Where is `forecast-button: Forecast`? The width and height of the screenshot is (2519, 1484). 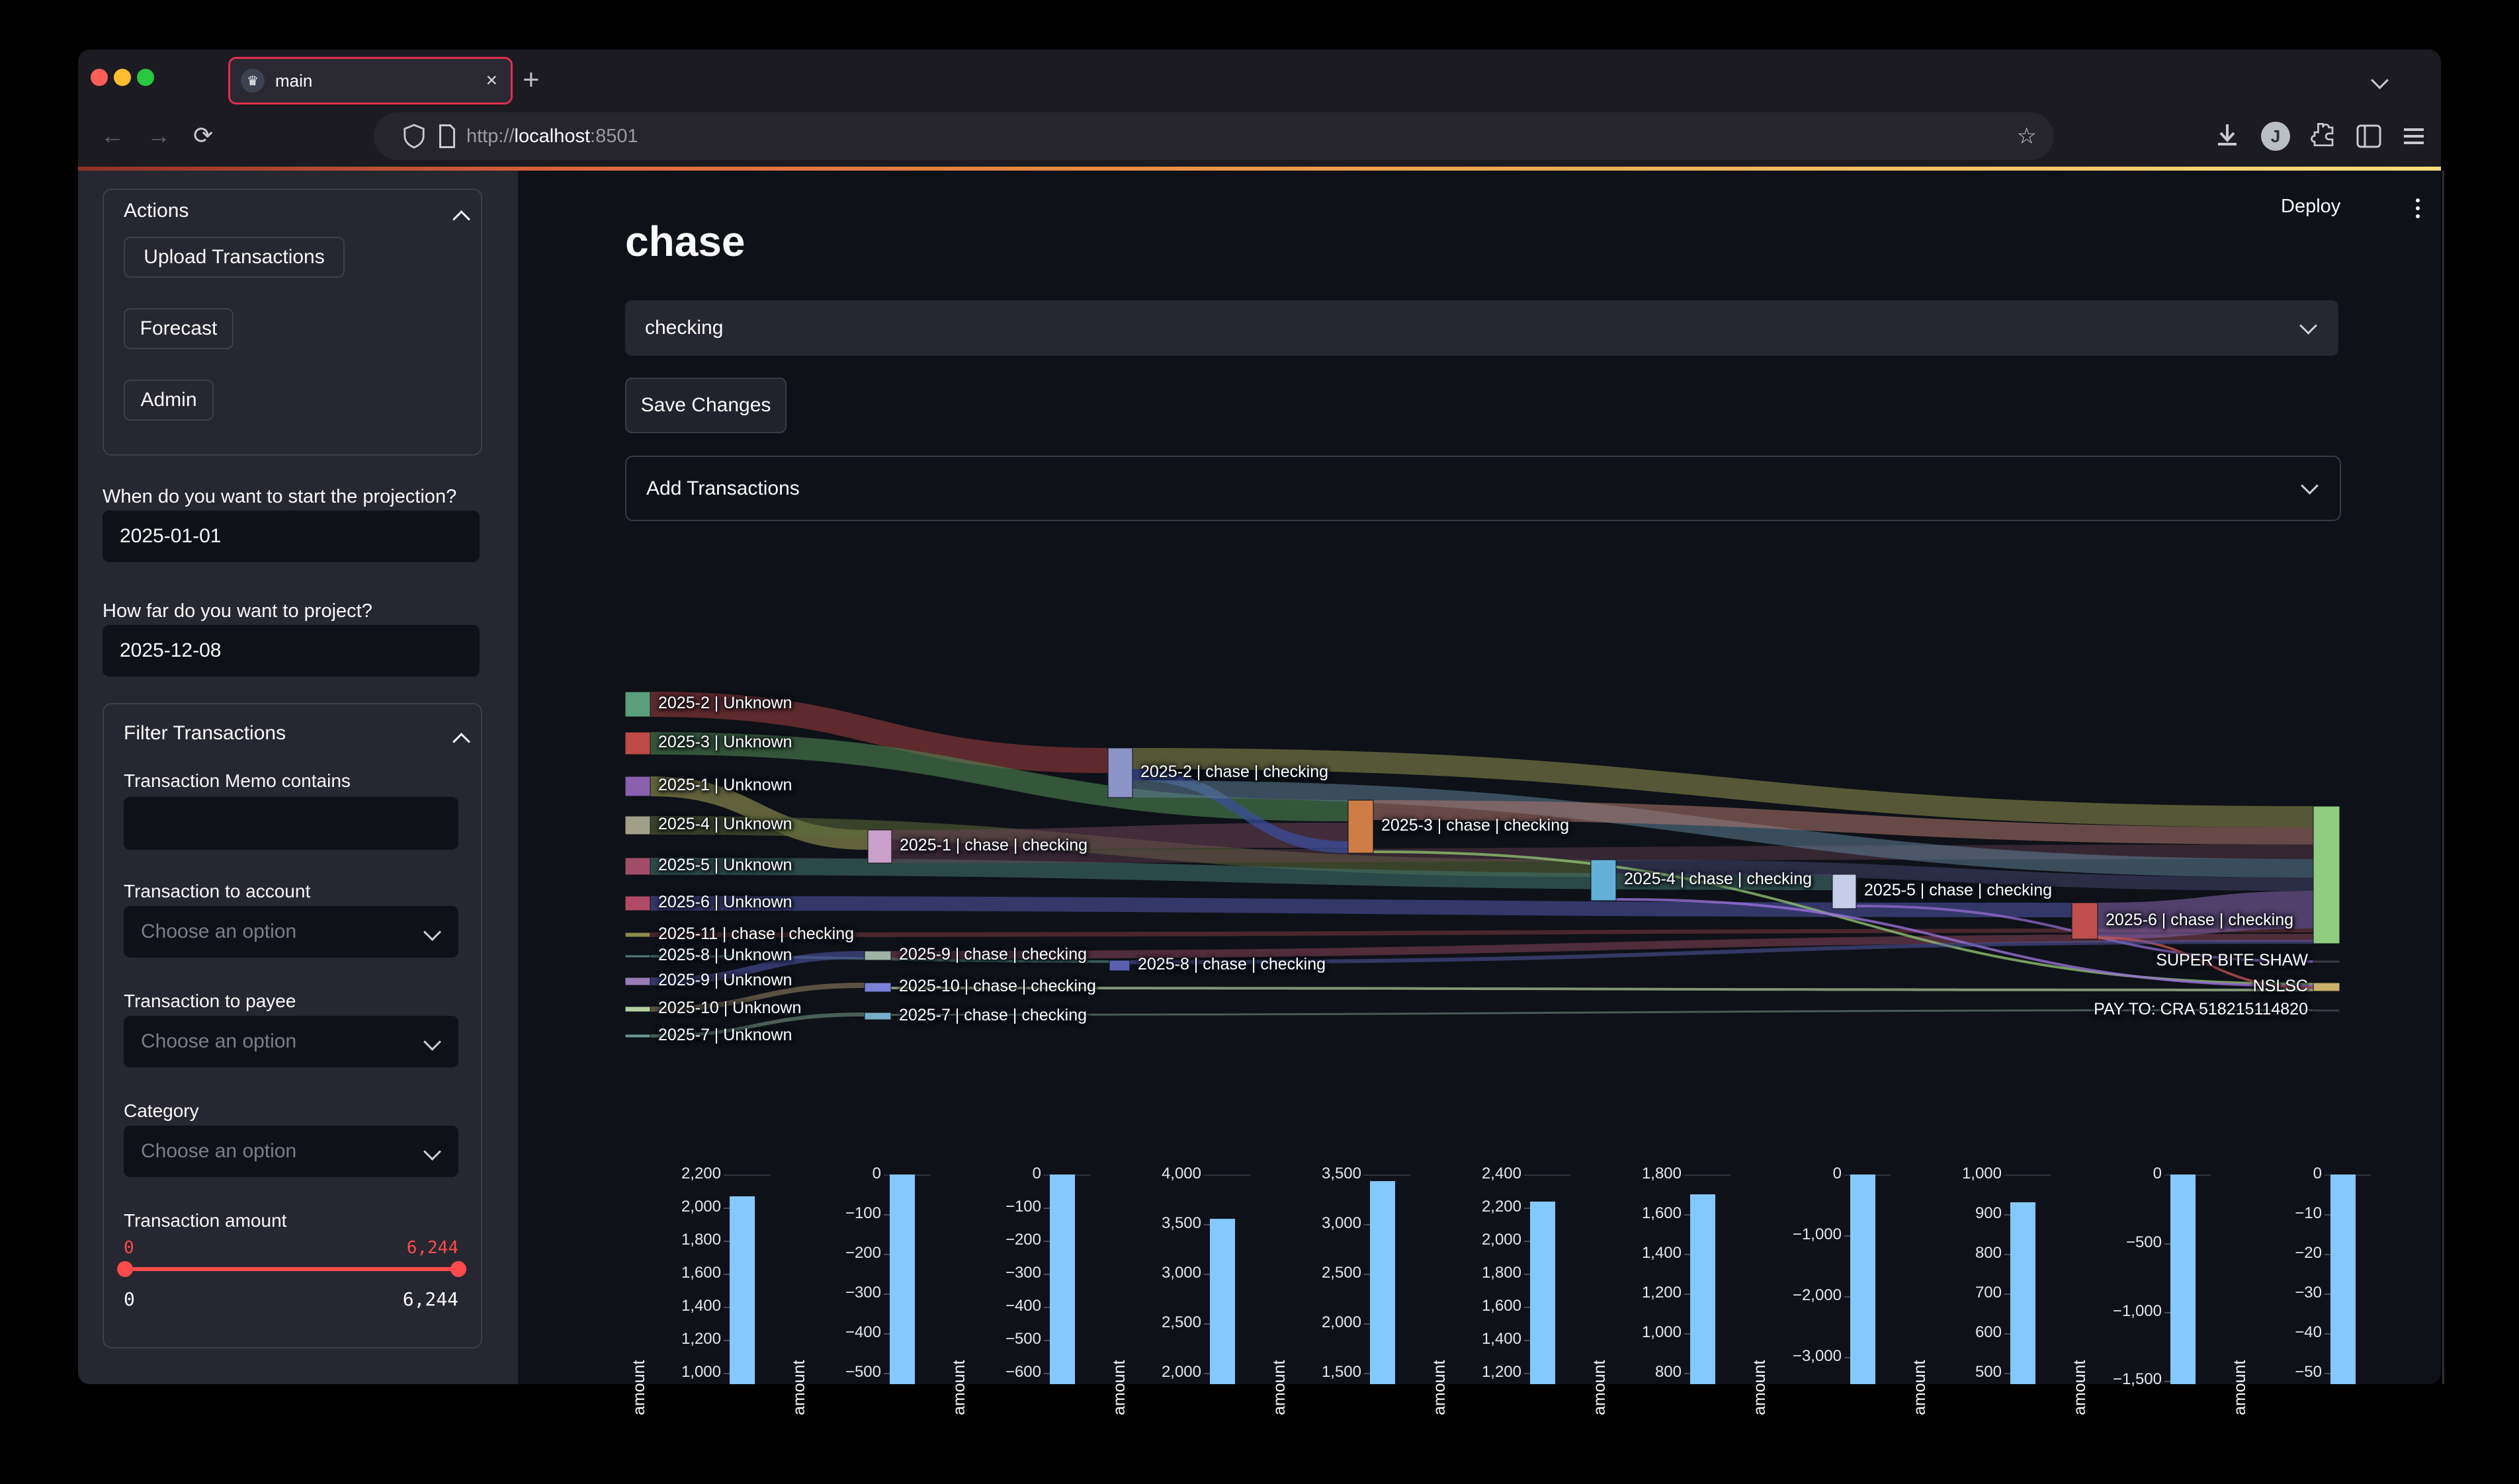
forecast-button: Forecast is located at coordinates (179, 328).